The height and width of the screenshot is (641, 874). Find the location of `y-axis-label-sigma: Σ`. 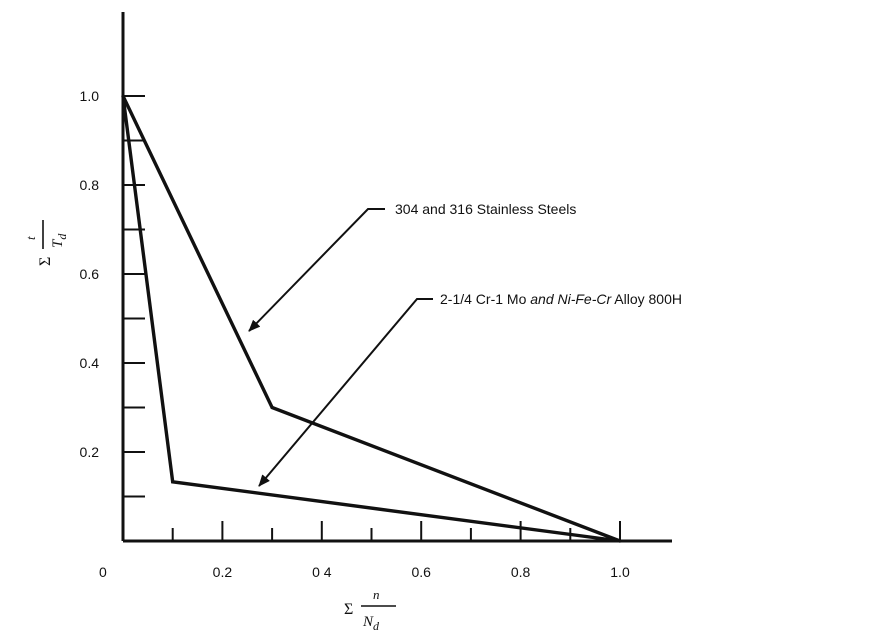

y-axis-label-sigma: Σ is located at coordinates (45, 261).